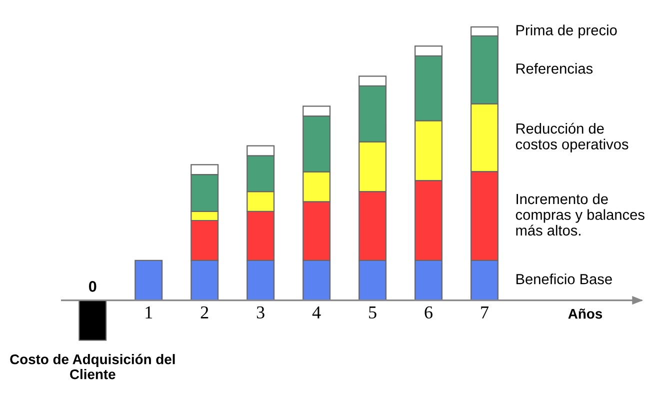  I want to click on x-tick-label: 3, so click(260, 312).